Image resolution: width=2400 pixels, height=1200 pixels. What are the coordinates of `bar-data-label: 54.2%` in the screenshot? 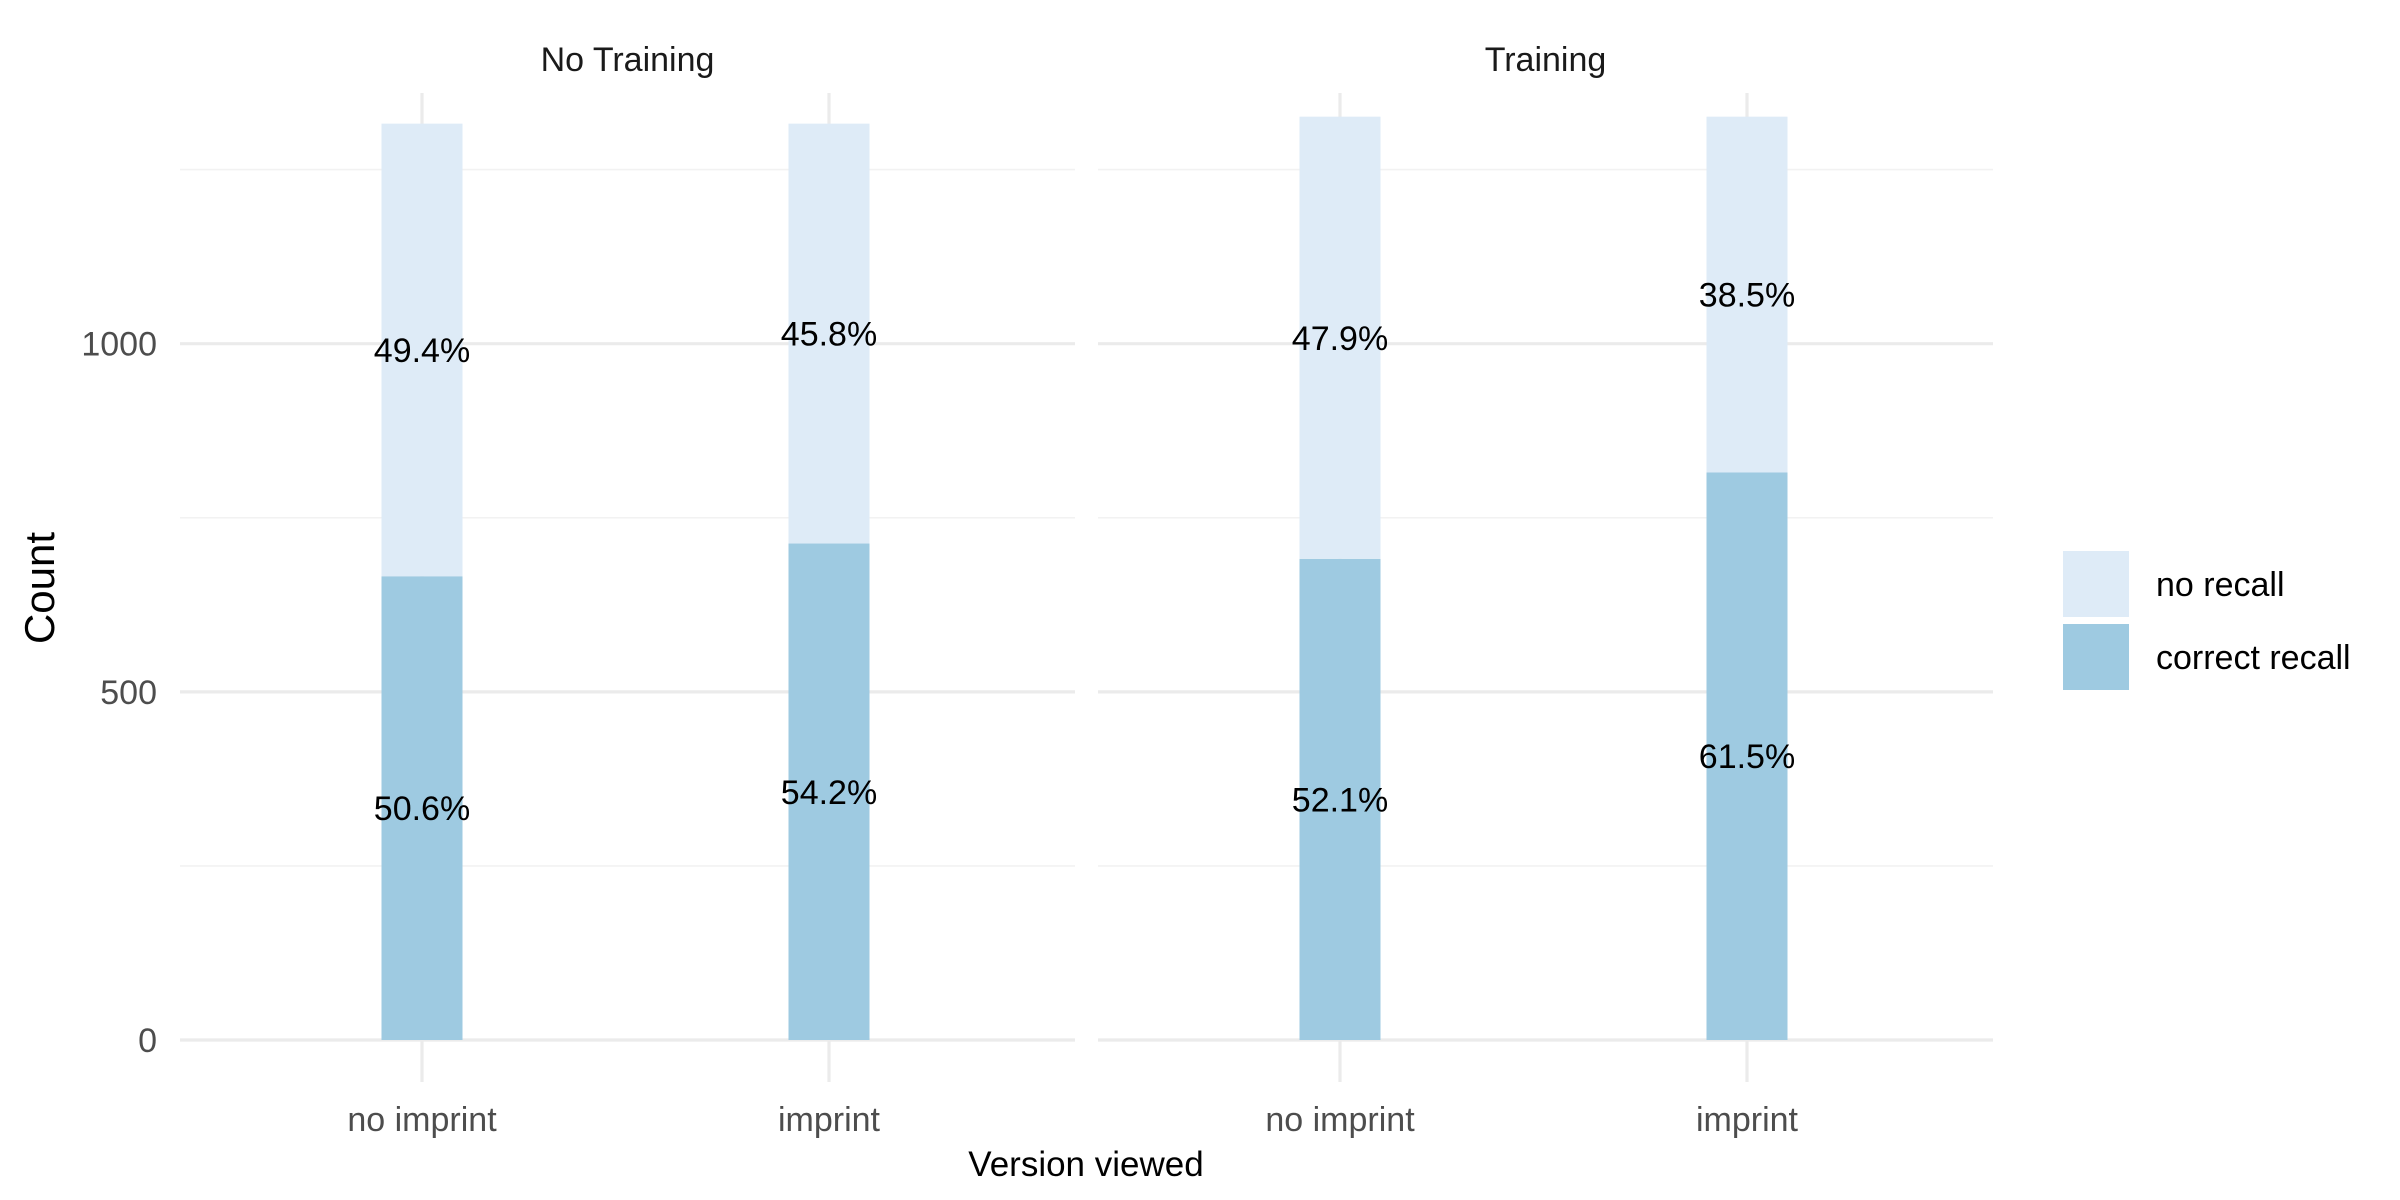 It's located at (829, 793).